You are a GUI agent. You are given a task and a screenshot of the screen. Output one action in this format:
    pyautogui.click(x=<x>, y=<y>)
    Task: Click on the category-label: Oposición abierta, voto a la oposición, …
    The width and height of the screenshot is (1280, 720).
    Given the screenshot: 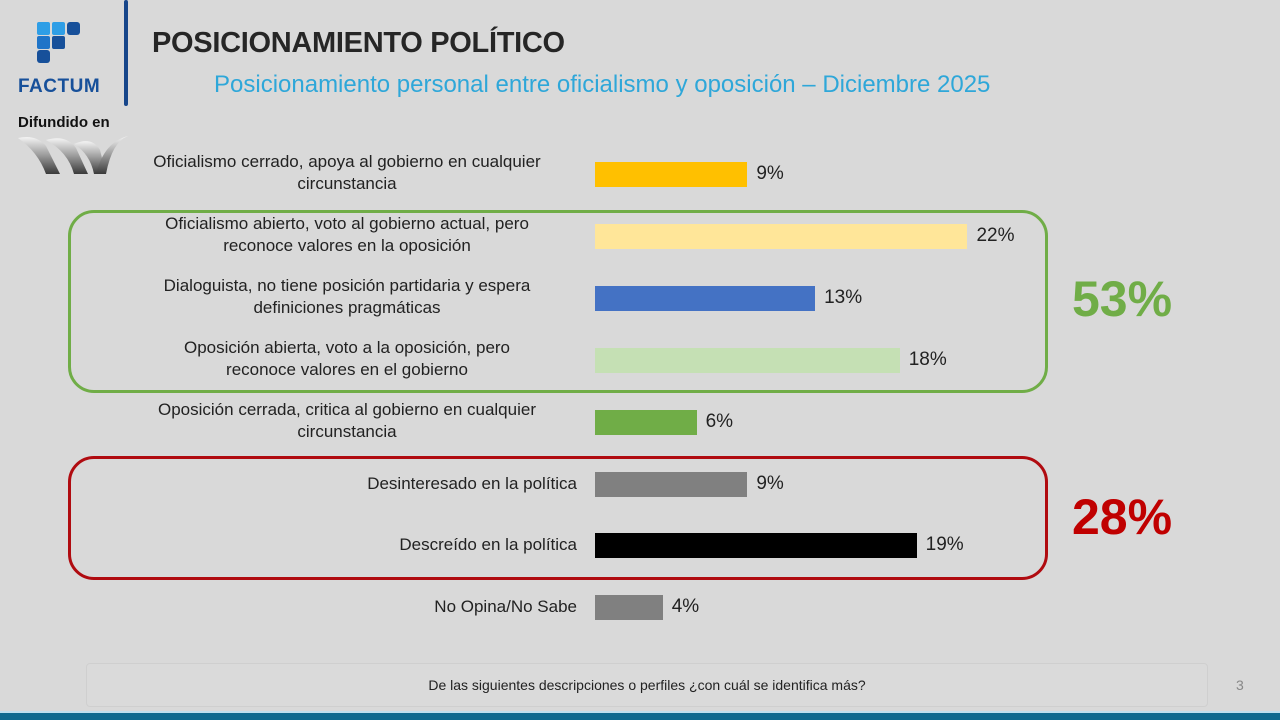 What is the action you would take?
    pyautogui.click(x=347, y=359)
    